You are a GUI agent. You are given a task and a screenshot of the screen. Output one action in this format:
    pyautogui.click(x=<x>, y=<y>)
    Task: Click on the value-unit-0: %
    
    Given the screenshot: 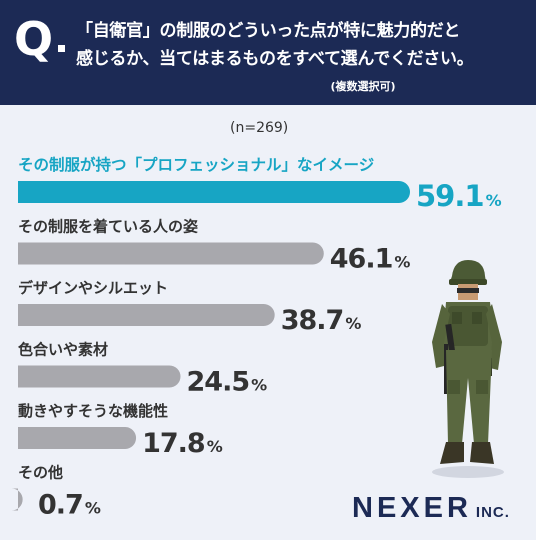 What is the action you would take?
    pyautogui.click(x=494, y=200)
    